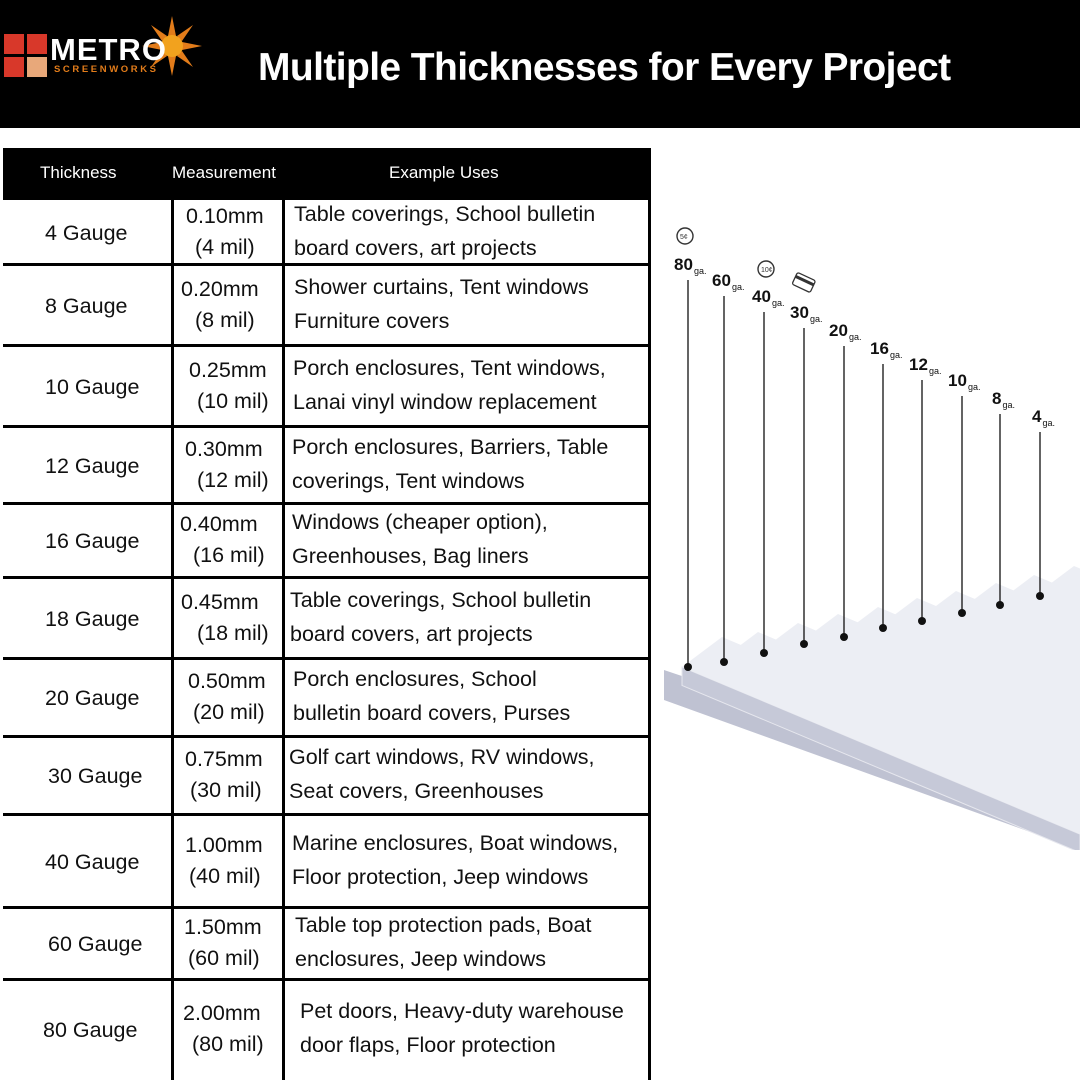 This screenshot has height=1080, width=1080. What do you see at coordinates (880, 758) in the screenshot?
I see `sheet-layer` at bounding box center [880, 758].